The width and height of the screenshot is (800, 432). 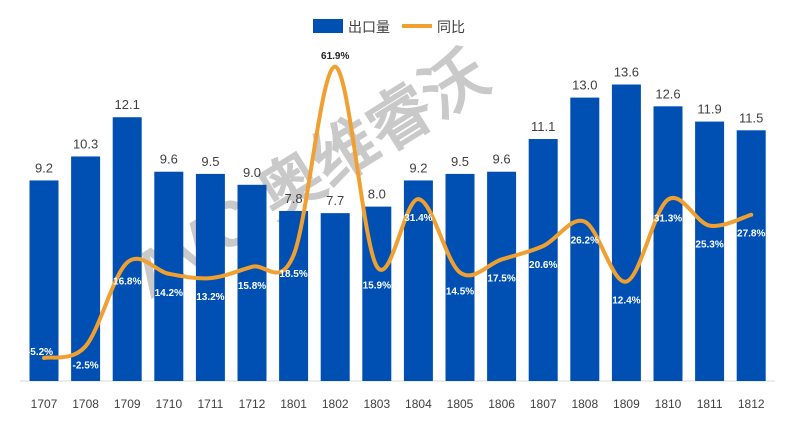 What do you see at coordinates (44, 167) in the screenshot?
I see `bar-label-1707: 9.2` at bounding box center [44, 167].